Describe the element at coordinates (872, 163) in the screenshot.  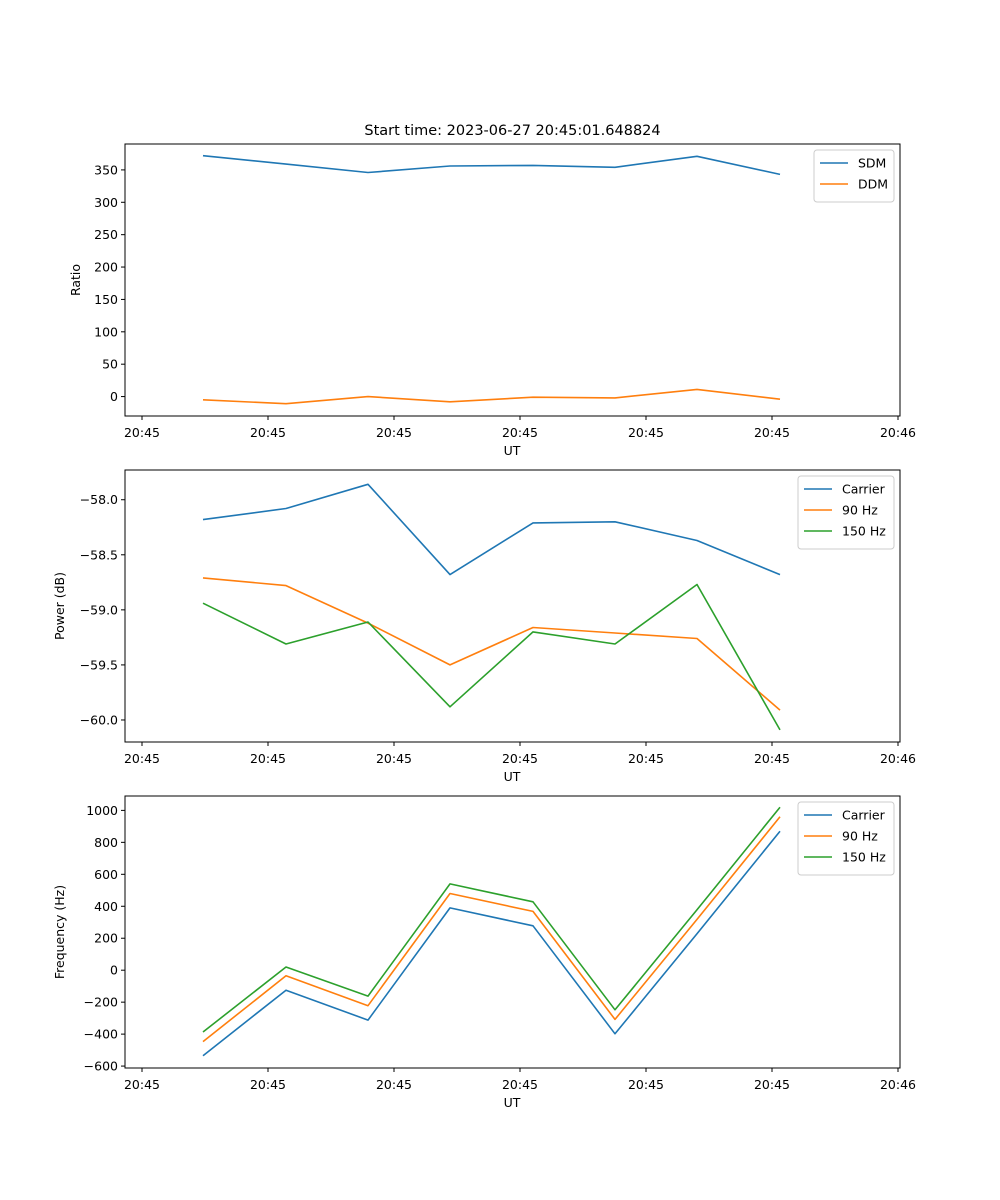
I see `legend-label: SDM` at that location.